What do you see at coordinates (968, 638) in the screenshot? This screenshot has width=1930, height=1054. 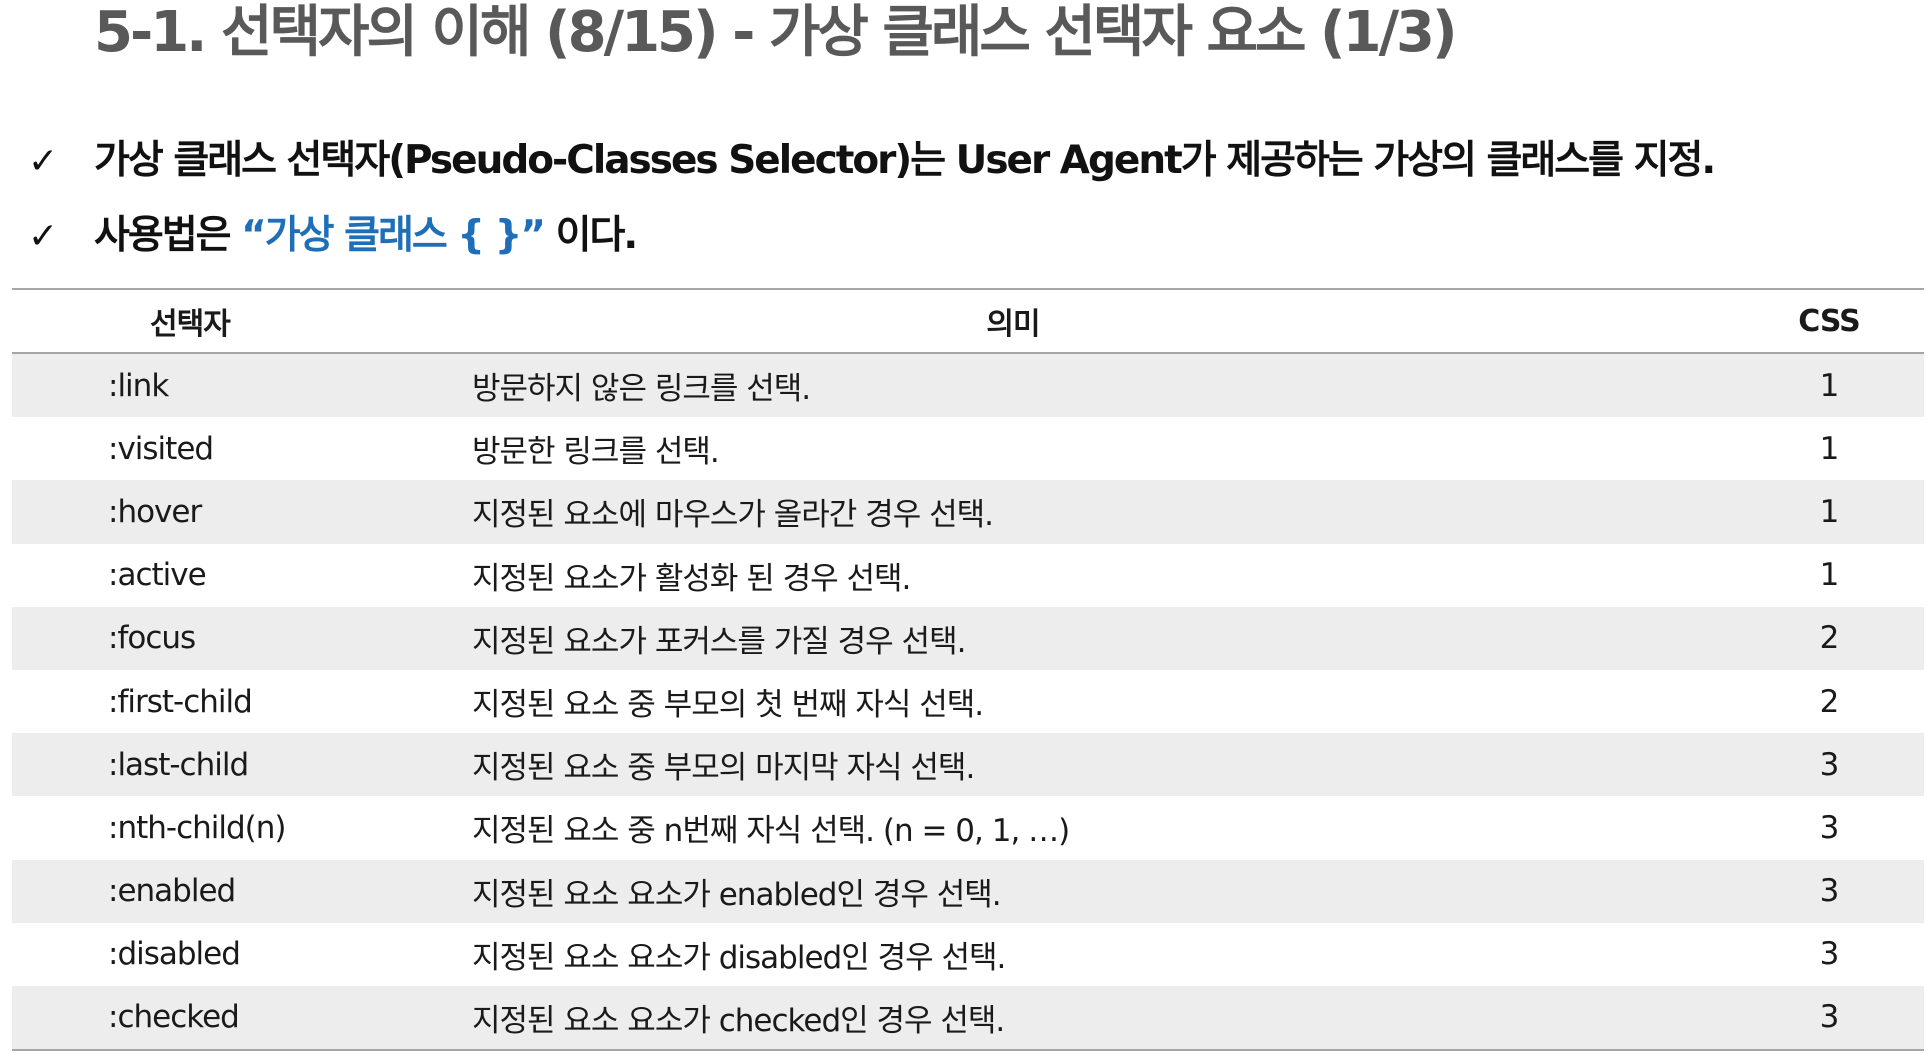 I see `table-row: :focus 지정된 요소가 포커스를 가질 경우 선택. 2` at bounding box center [968, 638].